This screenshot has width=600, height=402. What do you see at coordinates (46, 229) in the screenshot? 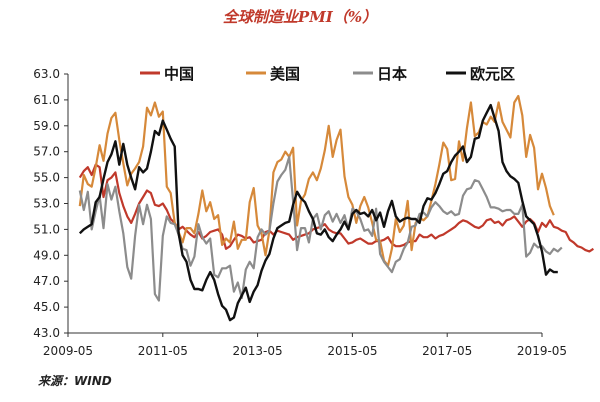
I see `y-tick-label: 51.0` at bounding box center [46, 229].